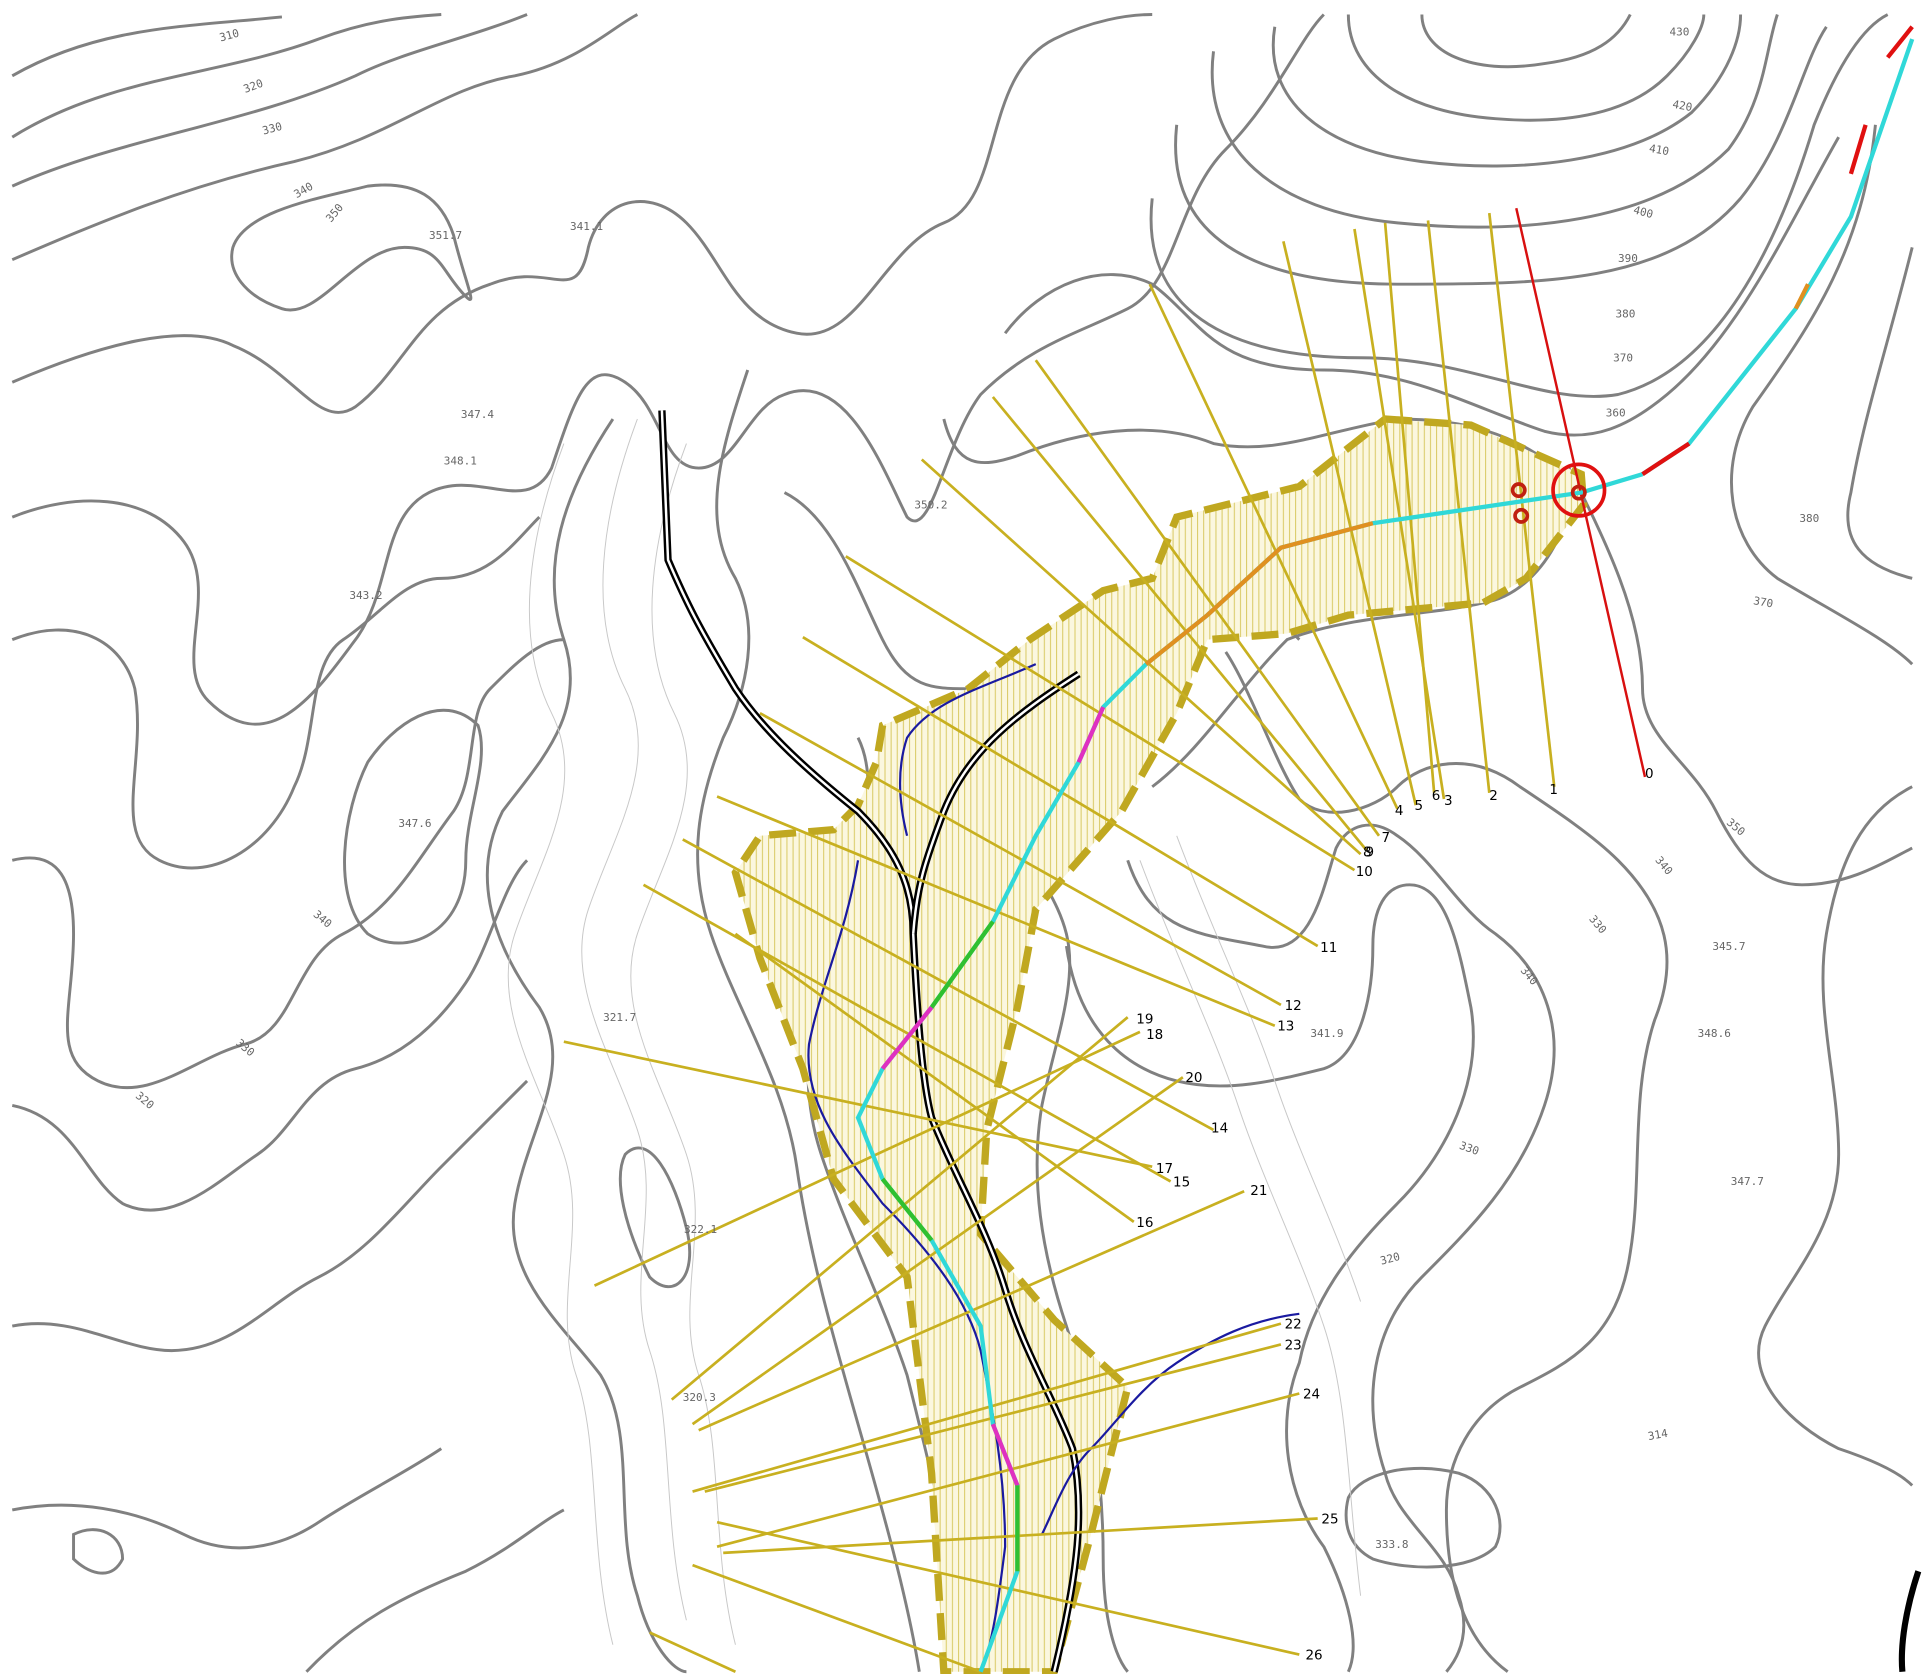 The width and height of the screenshot is (1922, 1674). What do you see at coordinates (1658, 1435) in the screenshot?
I see `elevation-label: 314` at bounding box center [1658, 1435].